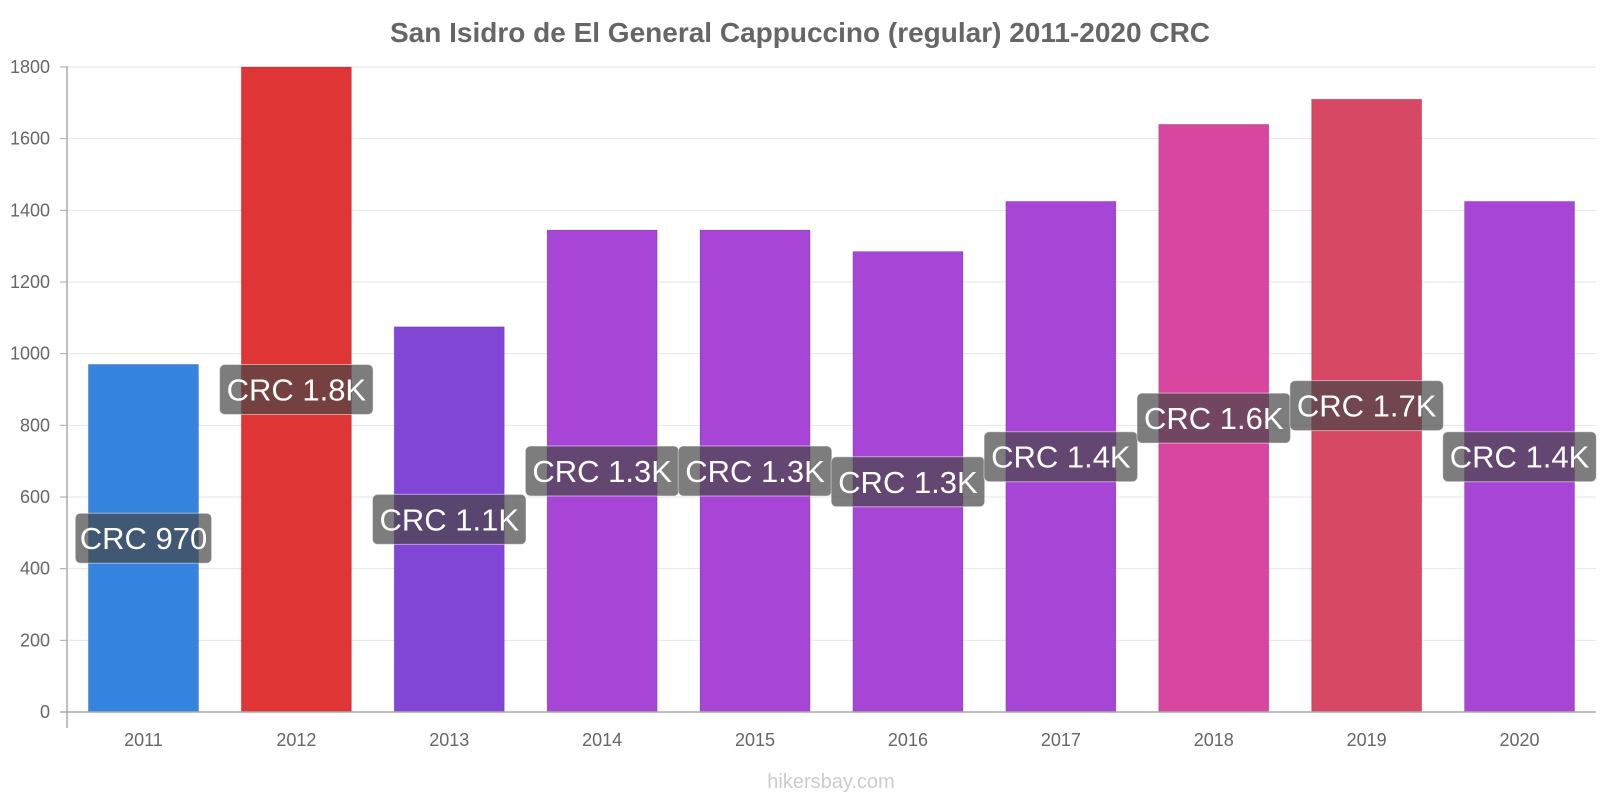 This screenshot has width=1600, height=800. I want to click on data-label-2014: CRC 1.3K, so click(602, 471).